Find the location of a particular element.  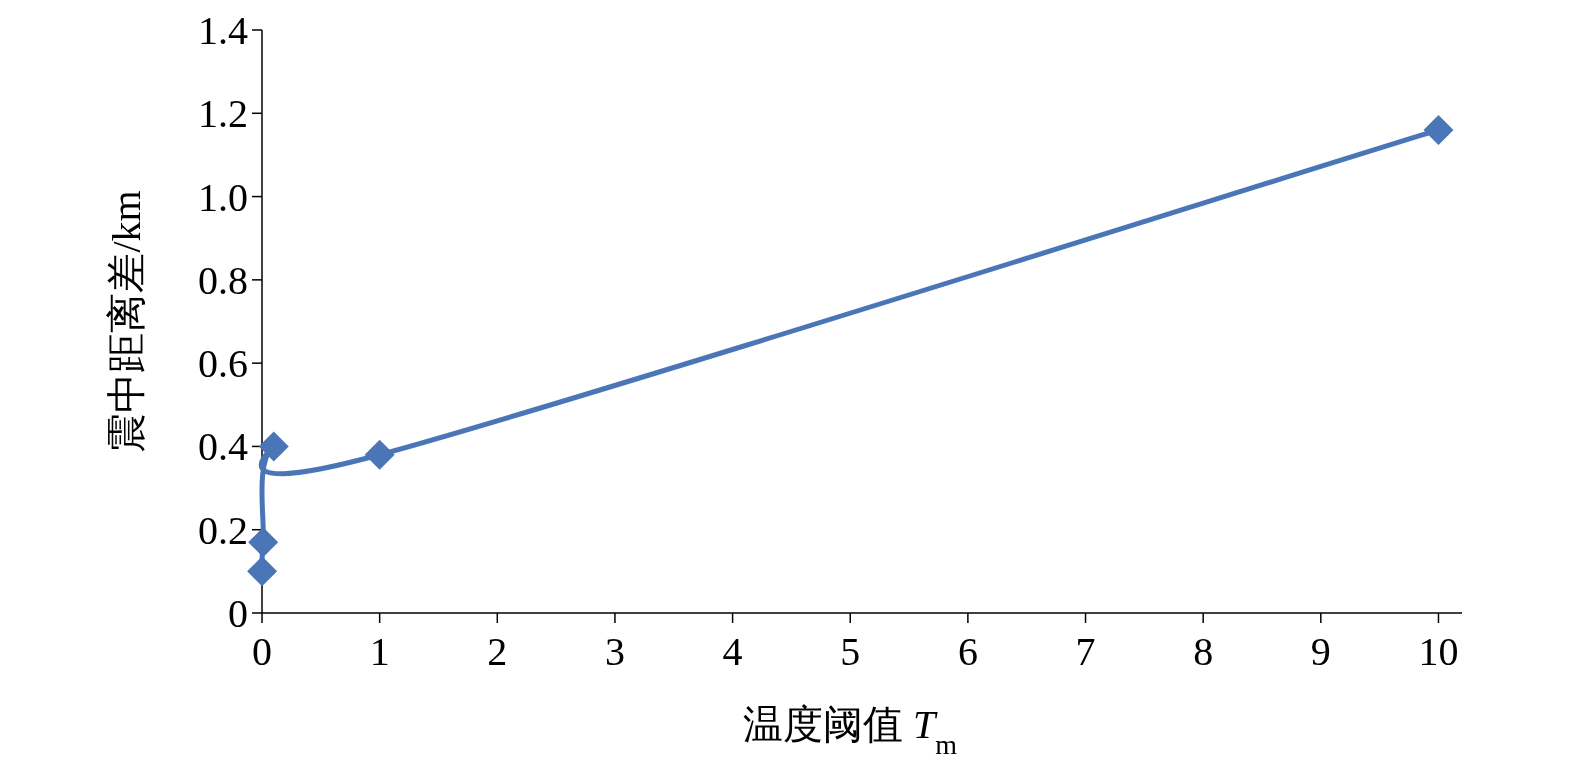

x-tick-label: 8 is located at coordinates (1203, 651).